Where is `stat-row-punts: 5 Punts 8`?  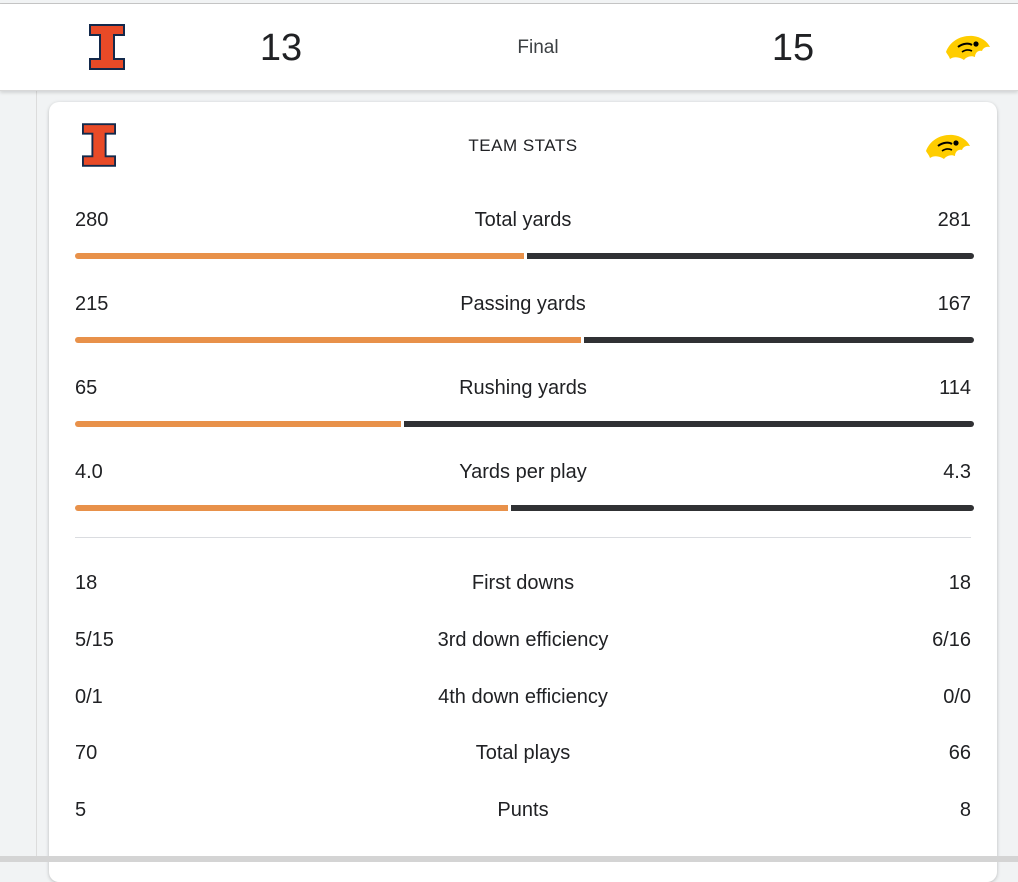 stat-row-punts: 5 Punts 8 is located at coordinates (523, 814).